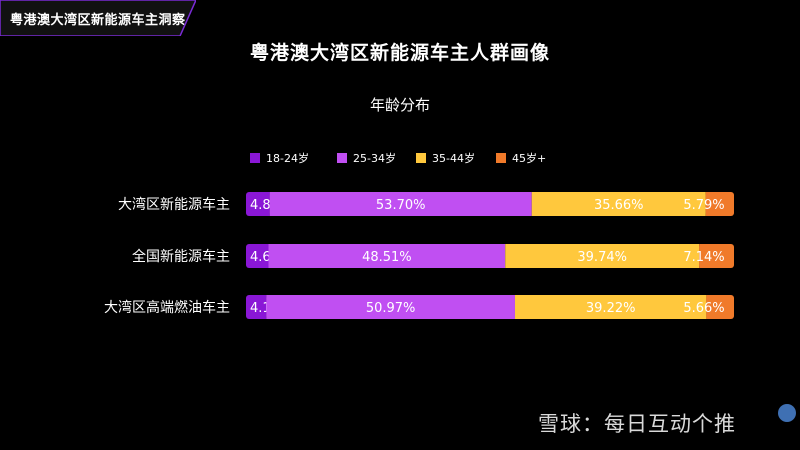 The height and width of the screenshot is (450, 800). I want to click on data-label: 35.66%, so click(619, 205).